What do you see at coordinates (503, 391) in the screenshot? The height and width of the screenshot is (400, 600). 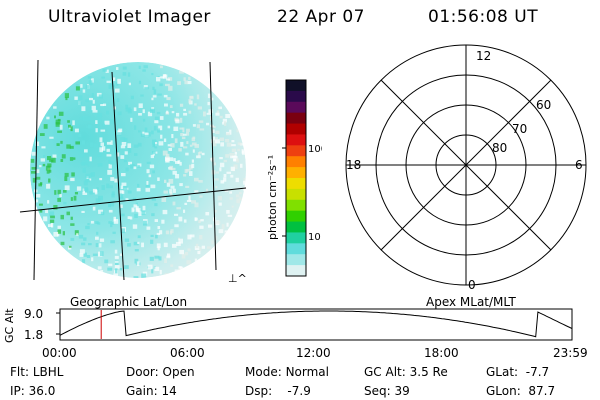 I see `glon-label: GLon:` at bounding box center [503, 391].